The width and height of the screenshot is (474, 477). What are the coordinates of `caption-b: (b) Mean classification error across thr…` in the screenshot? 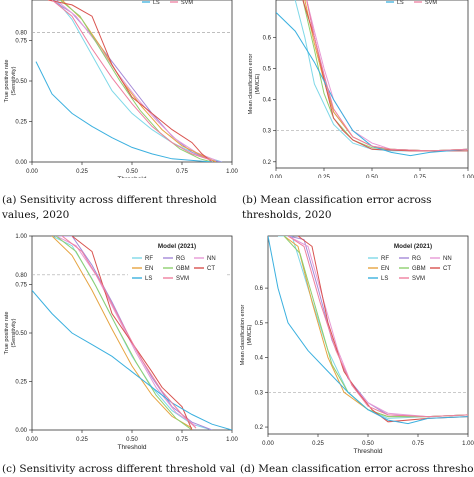 It's located at (337, 207).